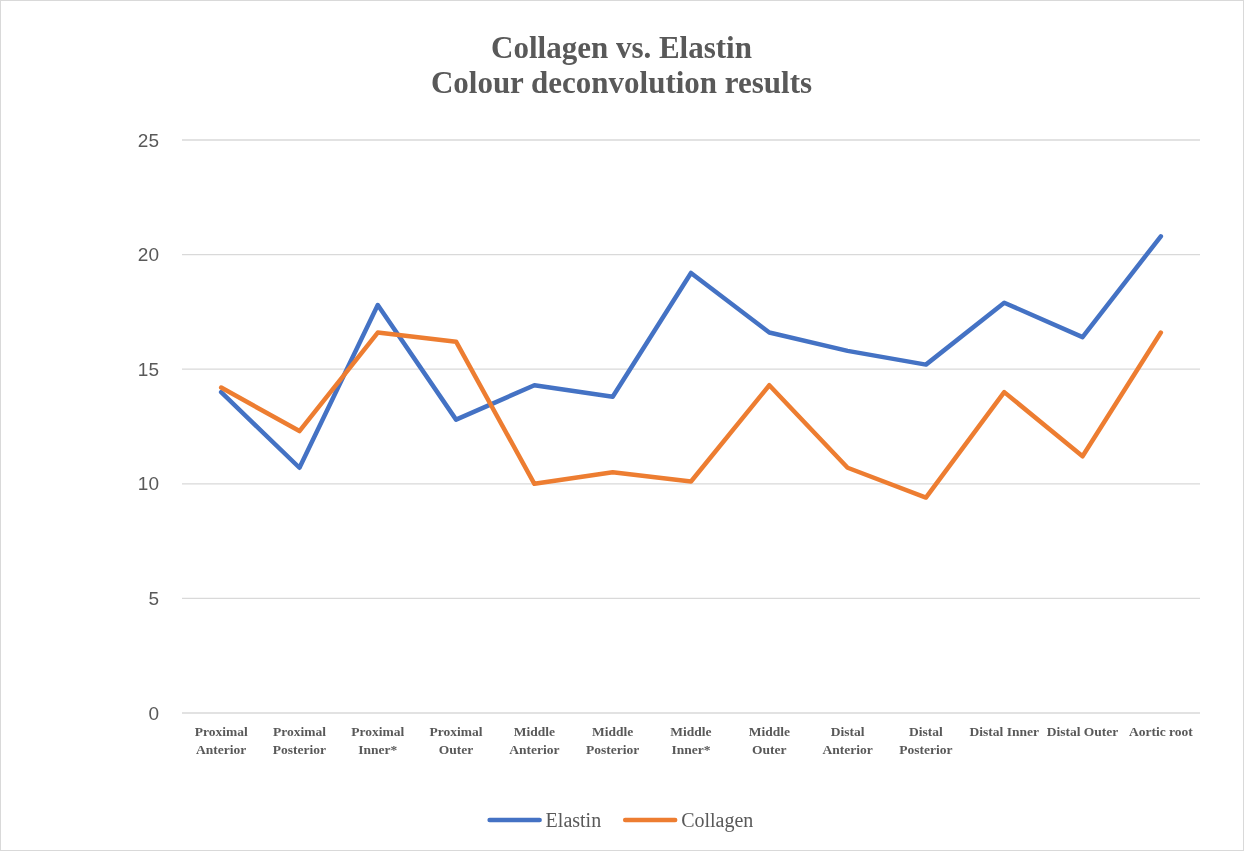 The width and height of the screenshot is (1251, 854). What do you see at coordinates (153, 713) in the screenshot?
I see `y-tick-label: 0` at bounding box center [153, 713].